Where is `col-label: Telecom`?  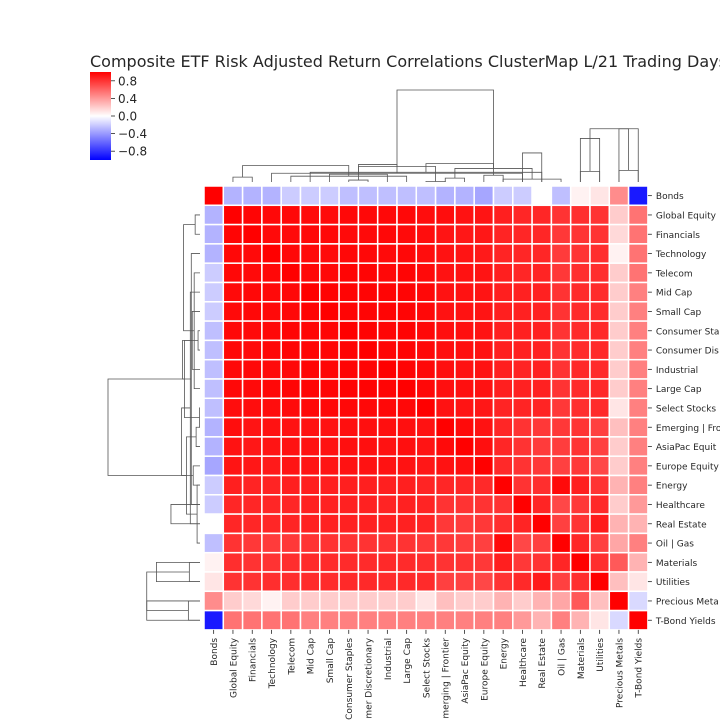 col-label: Telecom is located at coordinates (292, 657).